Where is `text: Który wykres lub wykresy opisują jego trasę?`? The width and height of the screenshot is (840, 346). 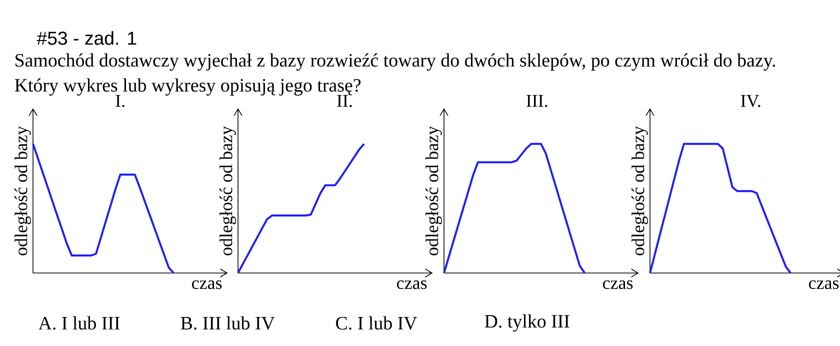
text: Który wykres lub wykresy opisują jego trasę? is located at coordinates (187, 87).